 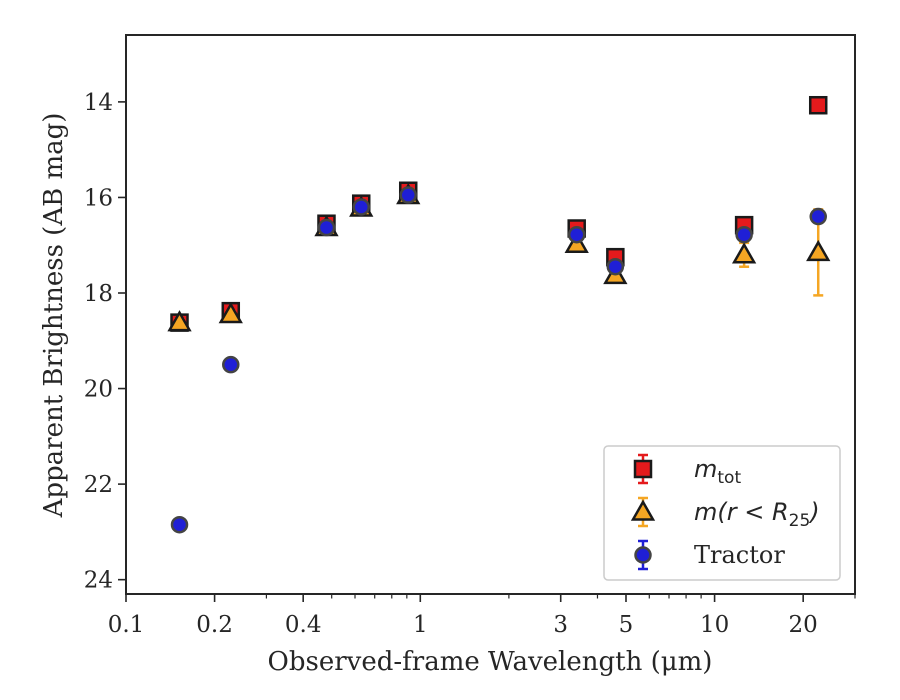 I want to click on x-tick-label: 0.4, so click(x=303, y=625).